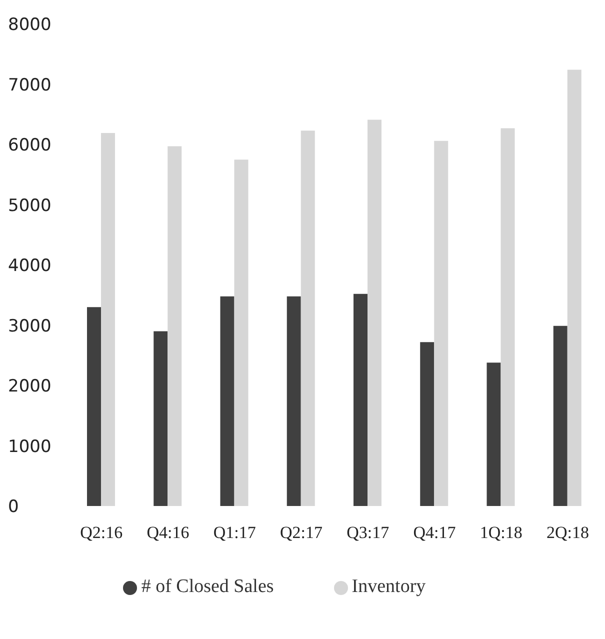 The width and height of the screenshot is (605, 639). I want to click on x-tick-label: 1Q:18, so click(501, 532).